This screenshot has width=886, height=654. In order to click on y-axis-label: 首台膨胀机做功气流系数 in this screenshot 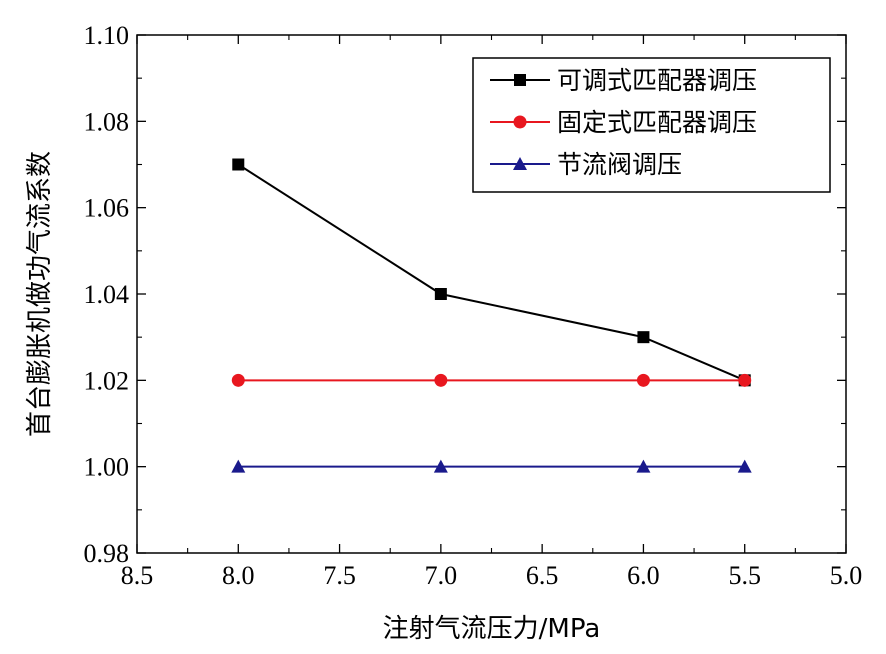, I will do `click(40, 294)`.